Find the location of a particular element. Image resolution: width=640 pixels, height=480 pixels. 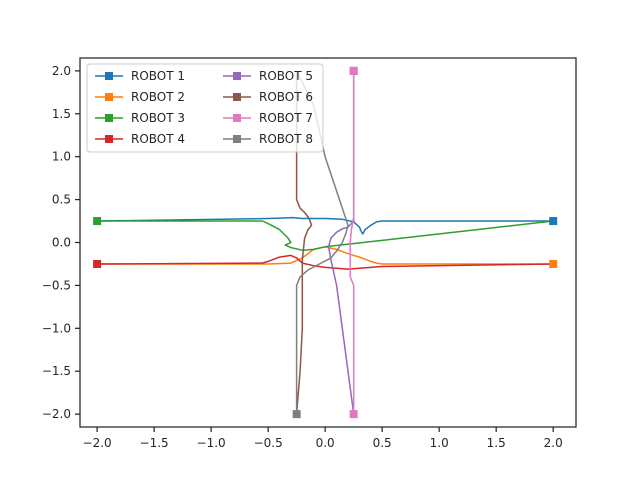

y-tick-label: 2.0 is located at coordinates (61, 71).